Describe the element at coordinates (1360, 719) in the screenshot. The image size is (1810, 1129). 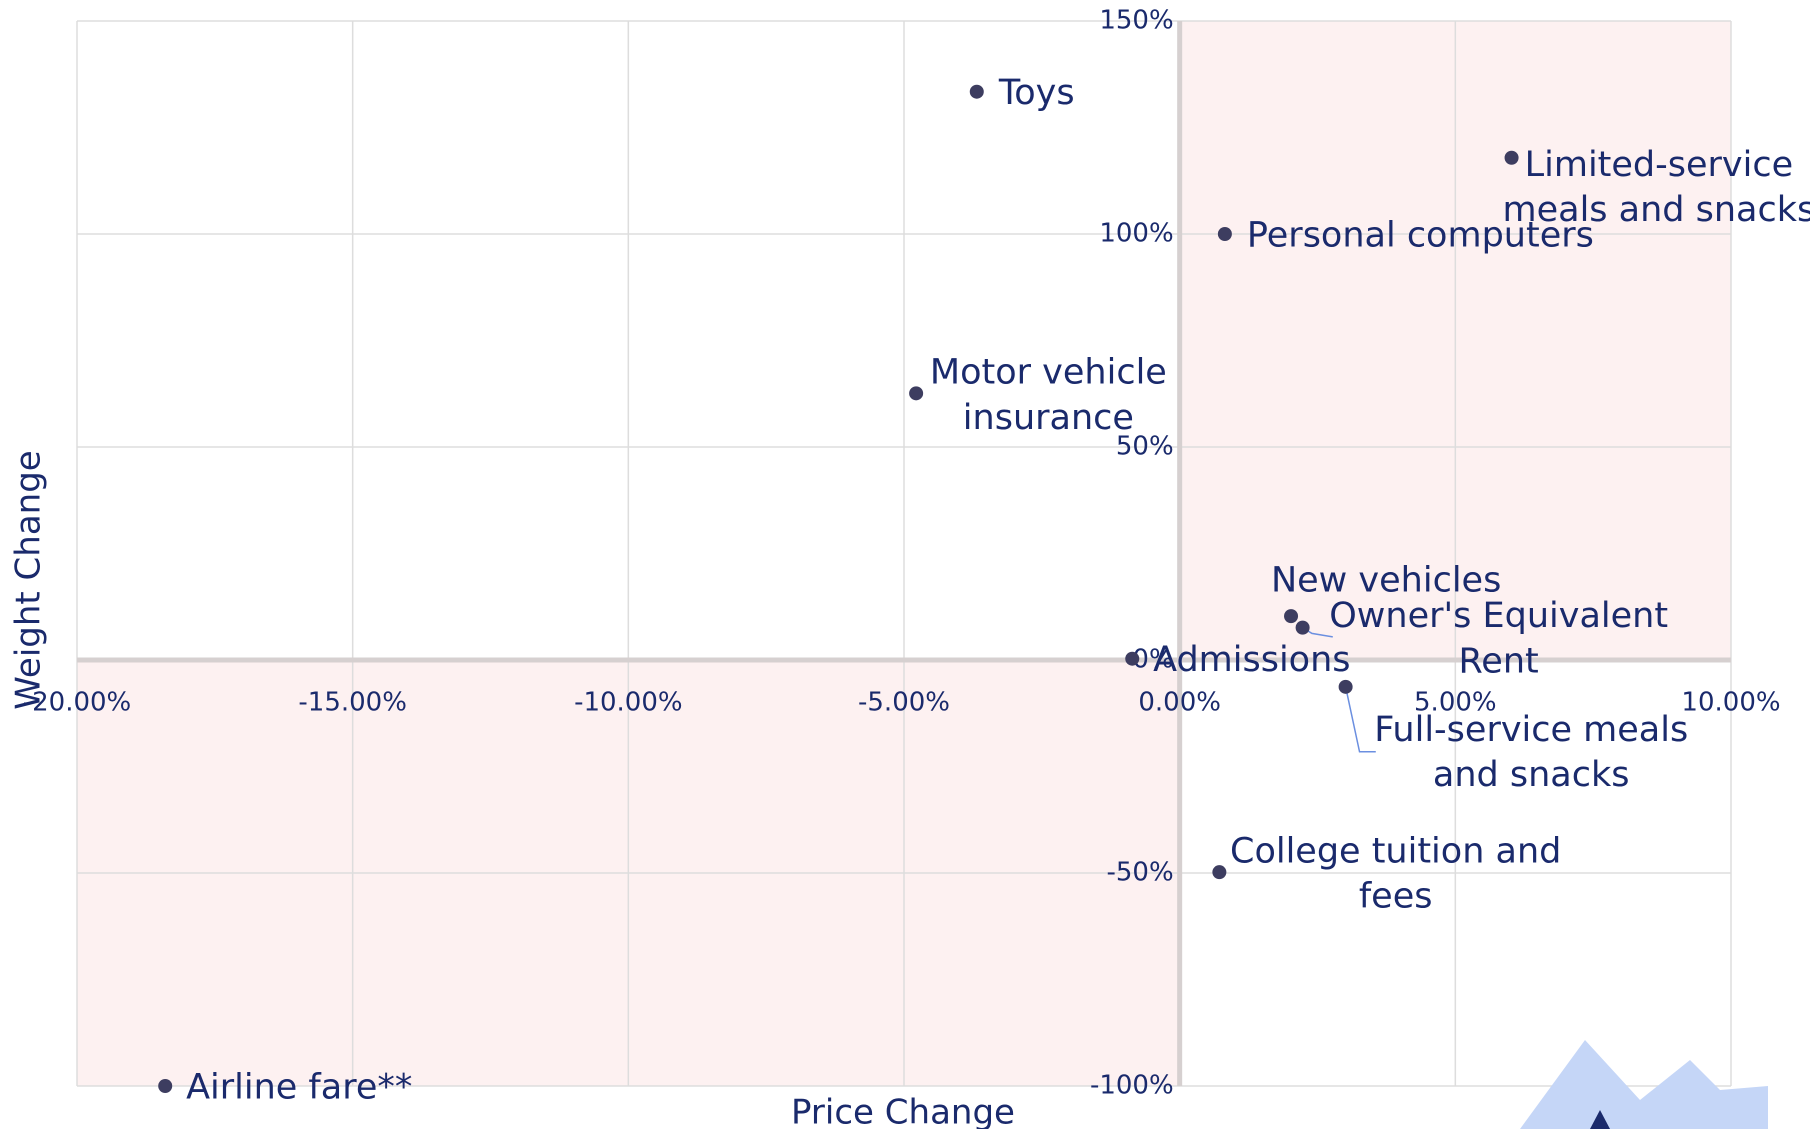
I see `leader-line` at that location.